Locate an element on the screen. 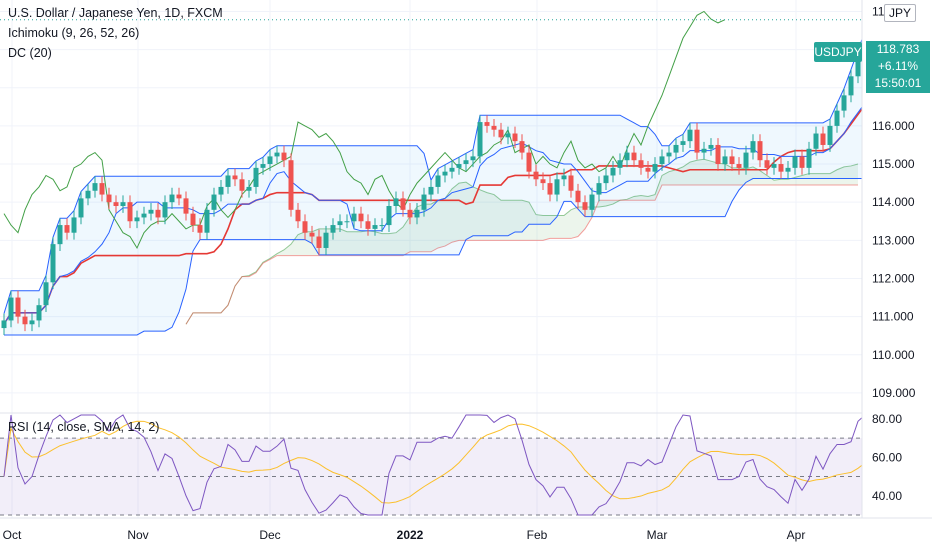  rsi-tick-label: 40.00 is located at coordinates (887, 496).